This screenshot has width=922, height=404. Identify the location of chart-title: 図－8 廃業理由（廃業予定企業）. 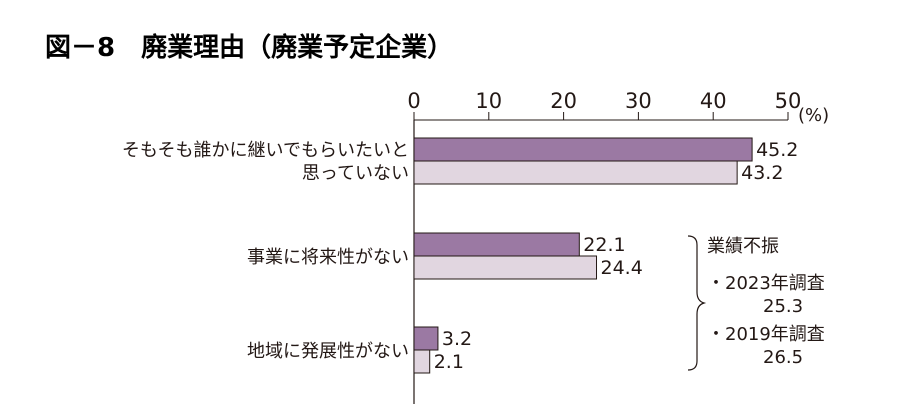
(249, 47).